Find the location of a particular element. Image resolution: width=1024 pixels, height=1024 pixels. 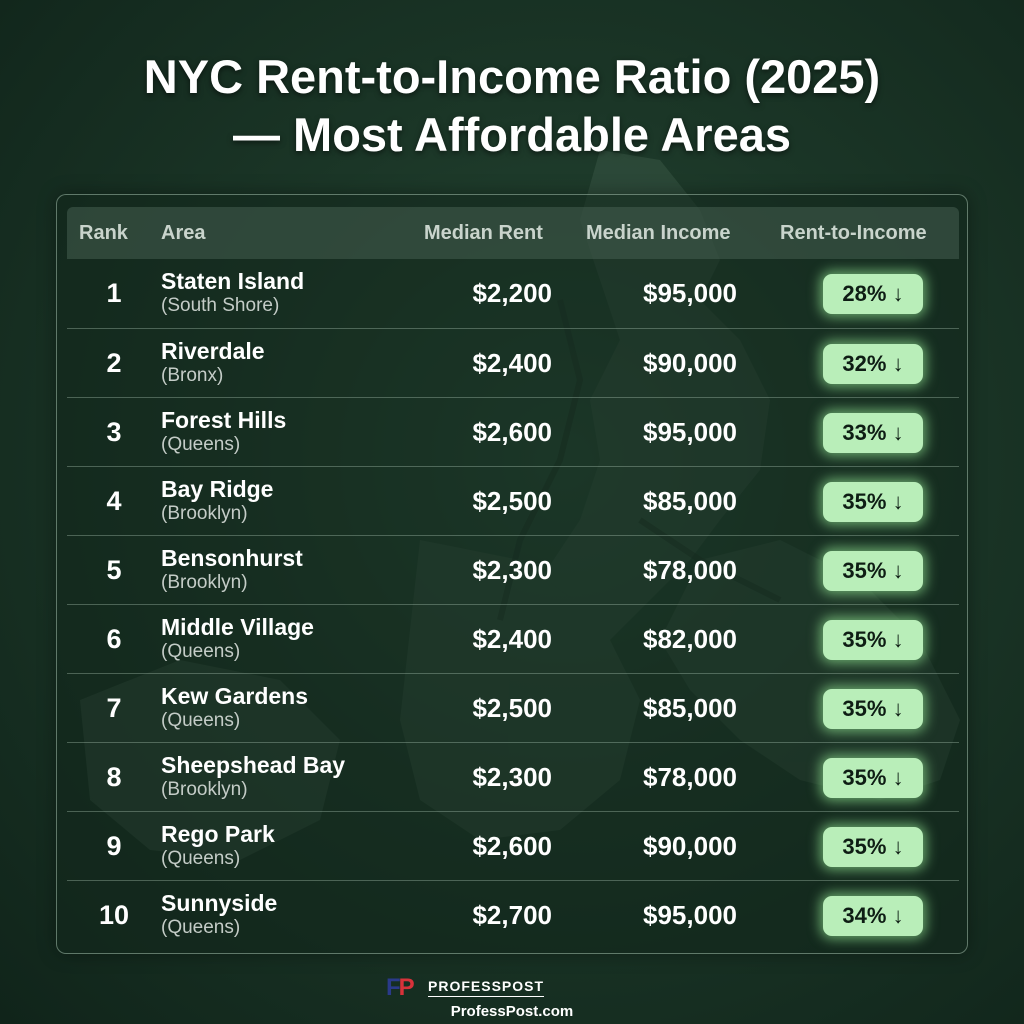

area-name: Bensonhurst is located at coordinates (232, 558).